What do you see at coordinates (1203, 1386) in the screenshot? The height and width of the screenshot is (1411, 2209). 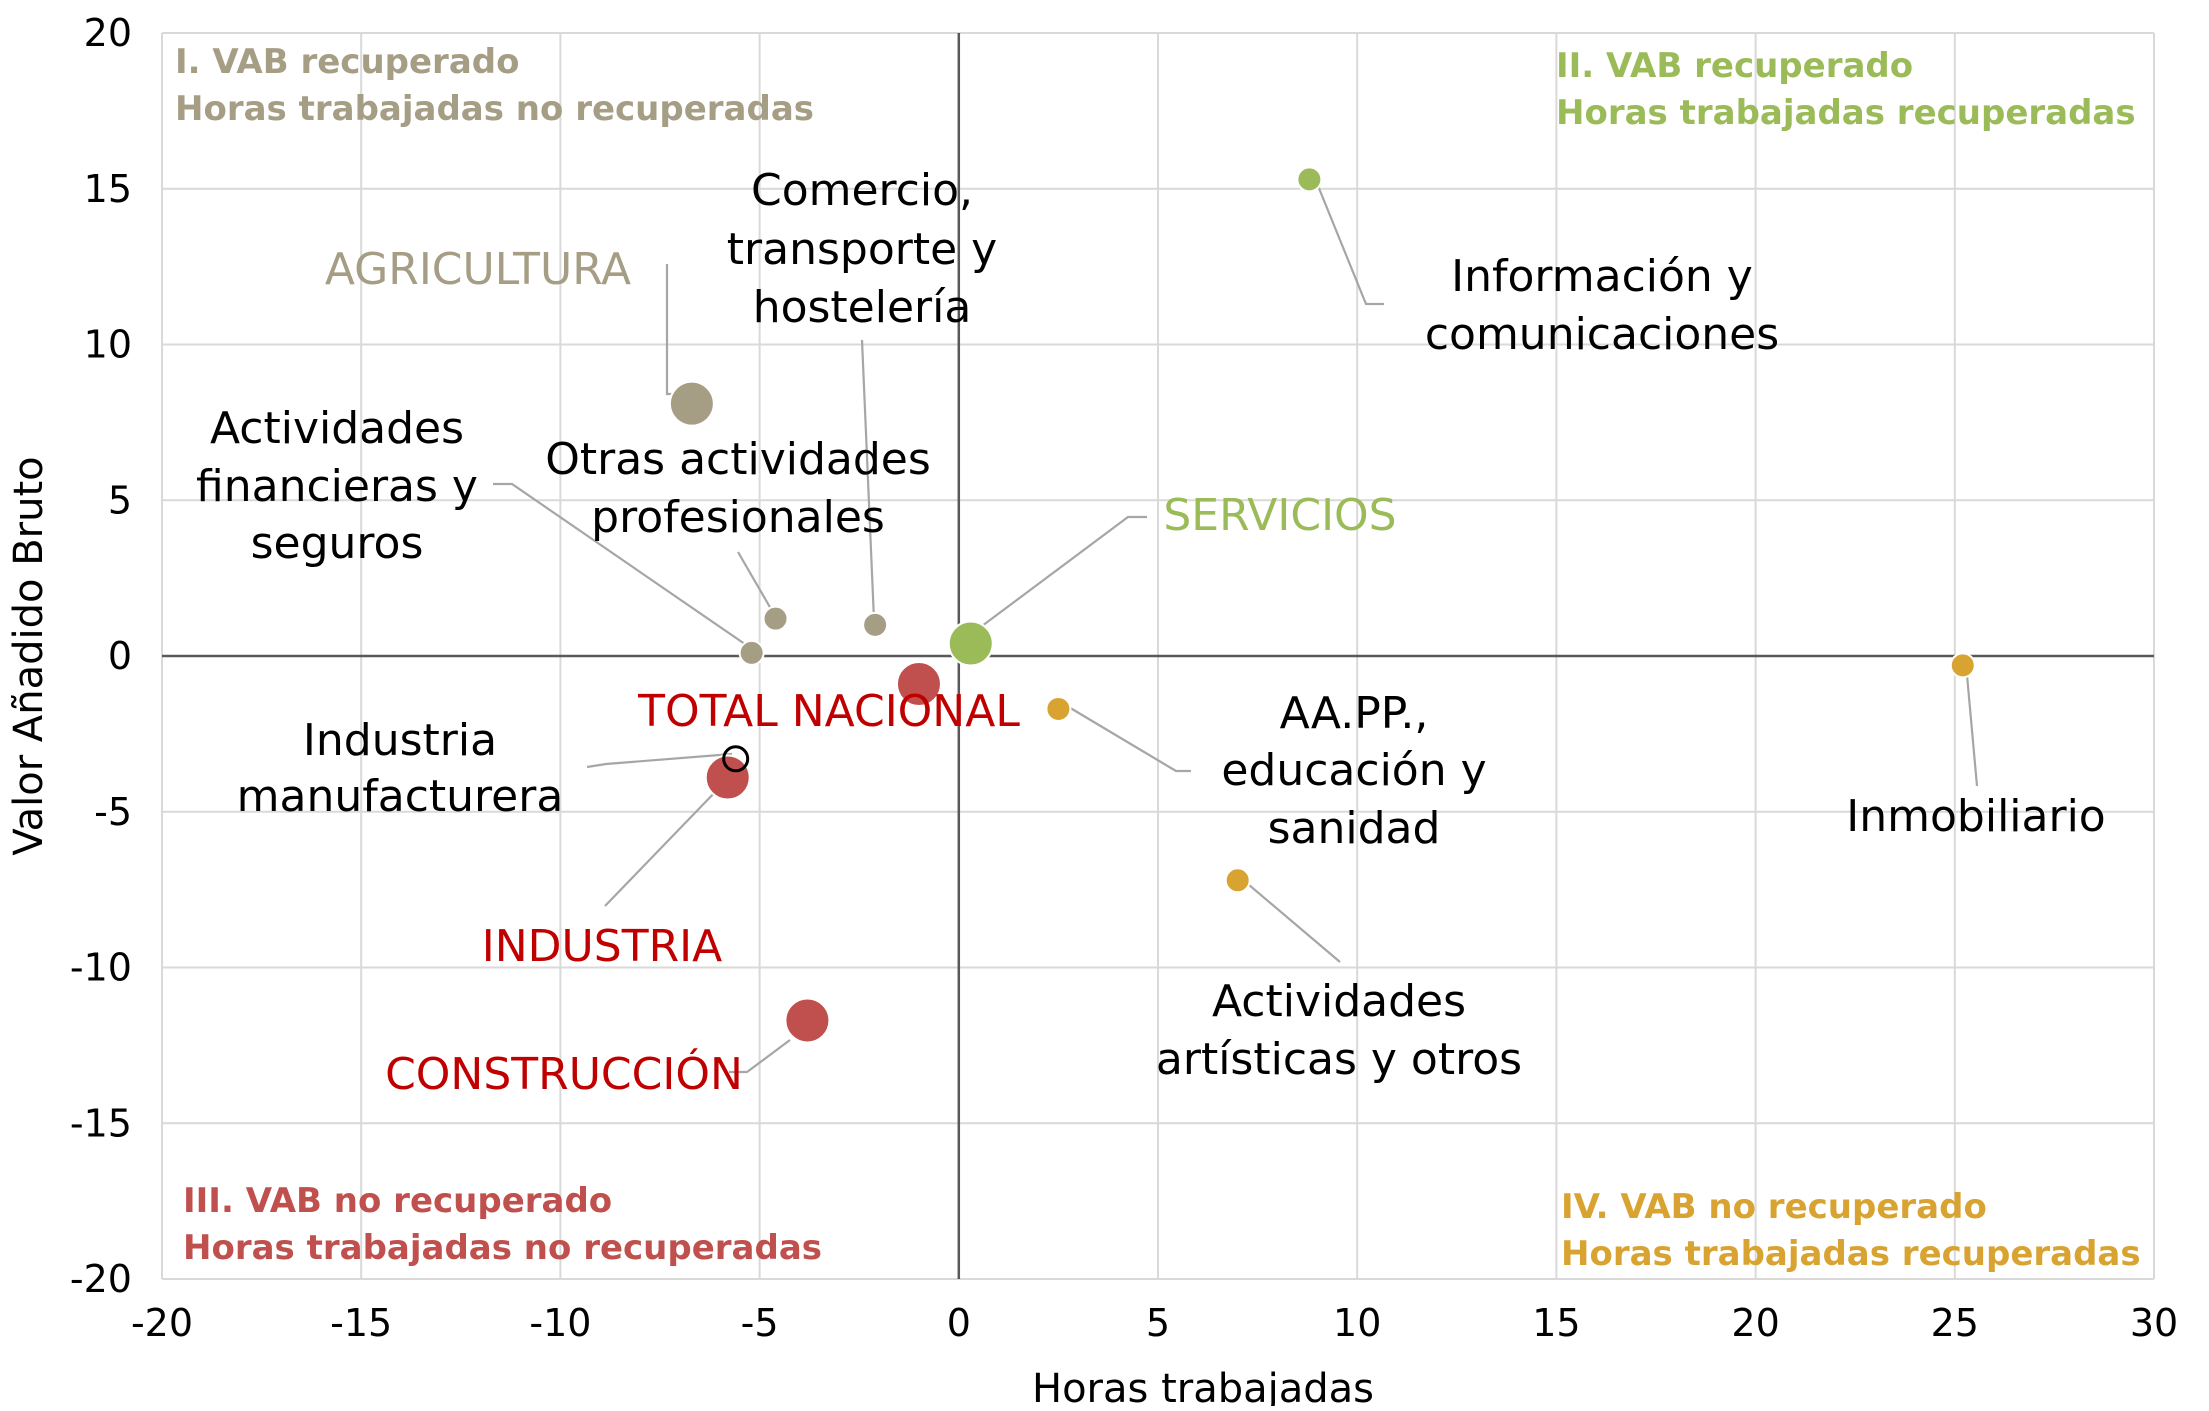 I see `x-axis-title: Horas trabajadas` at bounding box center [1203, 1386].